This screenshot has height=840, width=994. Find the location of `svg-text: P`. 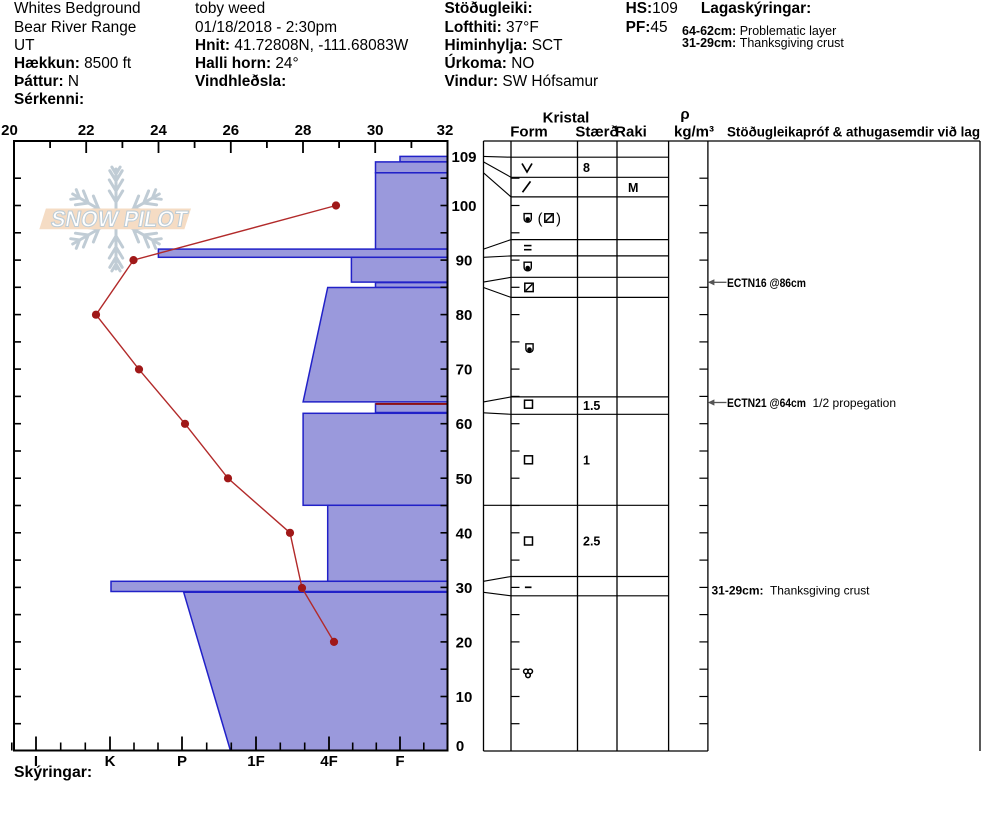

svg-text: P is located at coordinates (182, 761).